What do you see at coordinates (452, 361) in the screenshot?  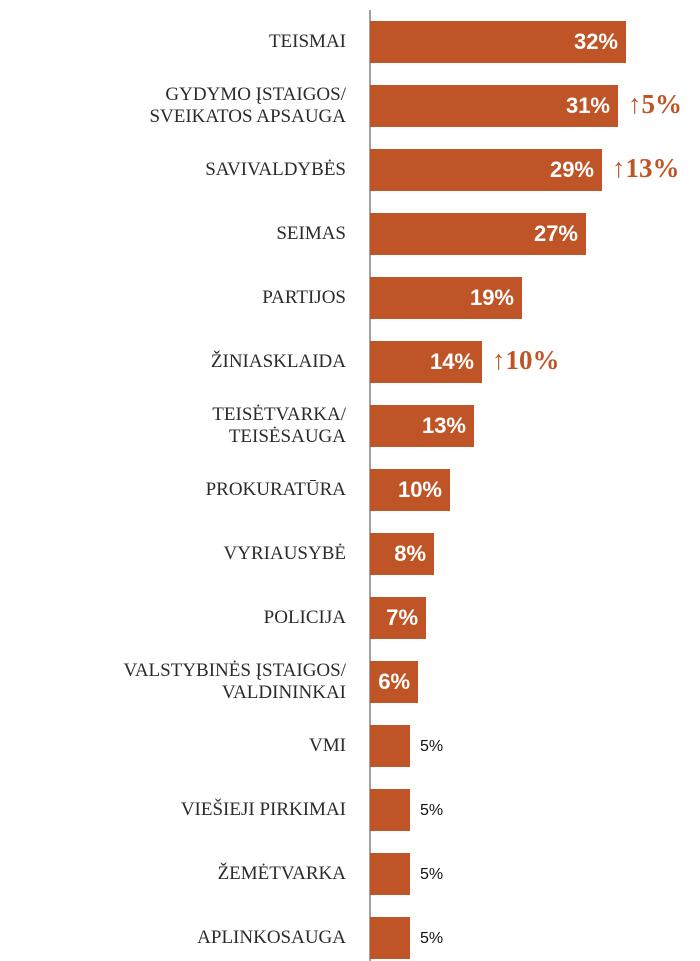 I see `value-label: 14%` at bounding box center [452, 361].